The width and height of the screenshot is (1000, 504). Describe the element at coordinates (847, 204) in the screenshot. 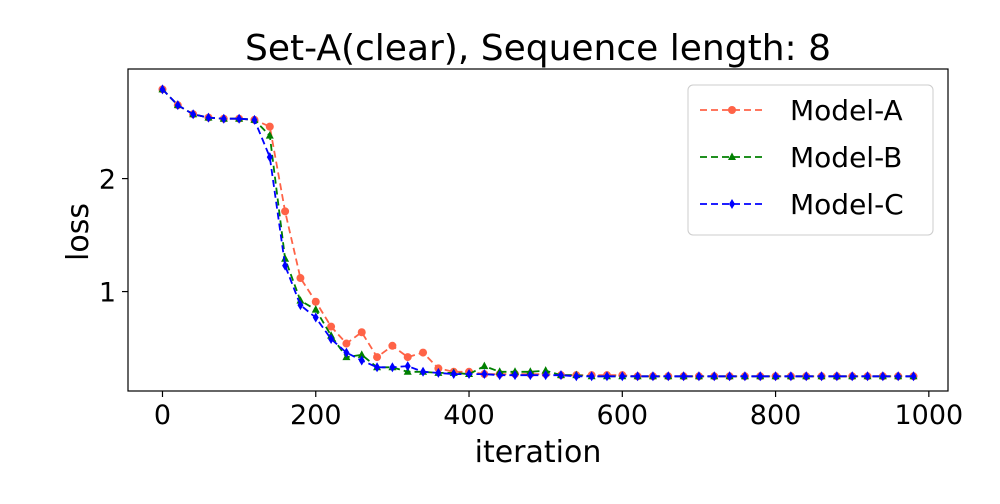

I see `legend-label: Model-C` at that location.